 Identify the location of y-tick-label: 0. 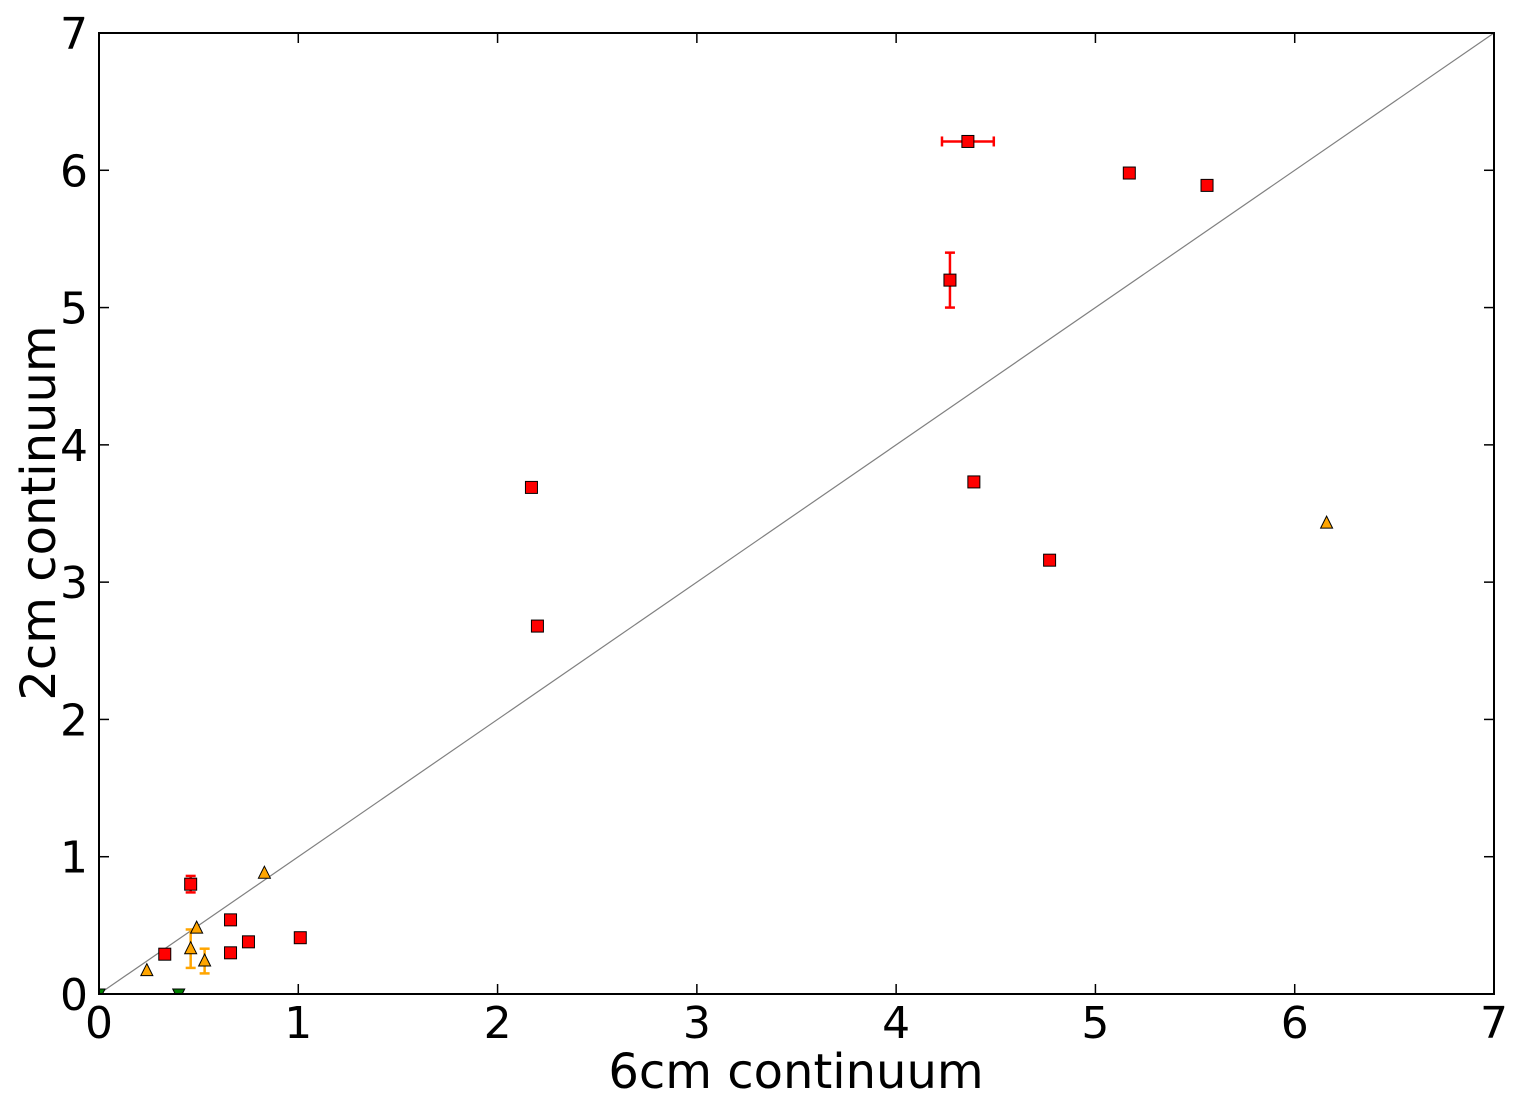
(74, 995).